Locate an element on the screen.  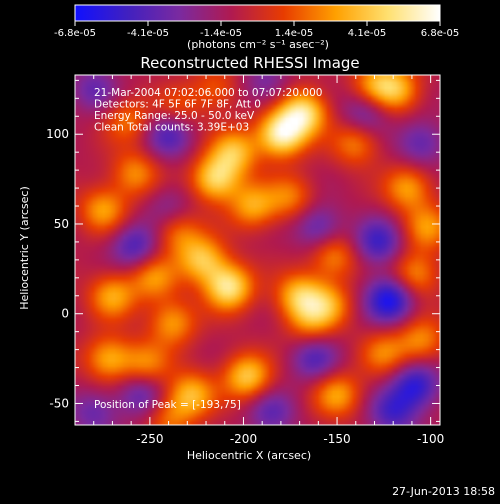
colorbar-unit-label: (photons cm⁻² s⁻¹ asec⁻²) is located at coordinates (258, 44).